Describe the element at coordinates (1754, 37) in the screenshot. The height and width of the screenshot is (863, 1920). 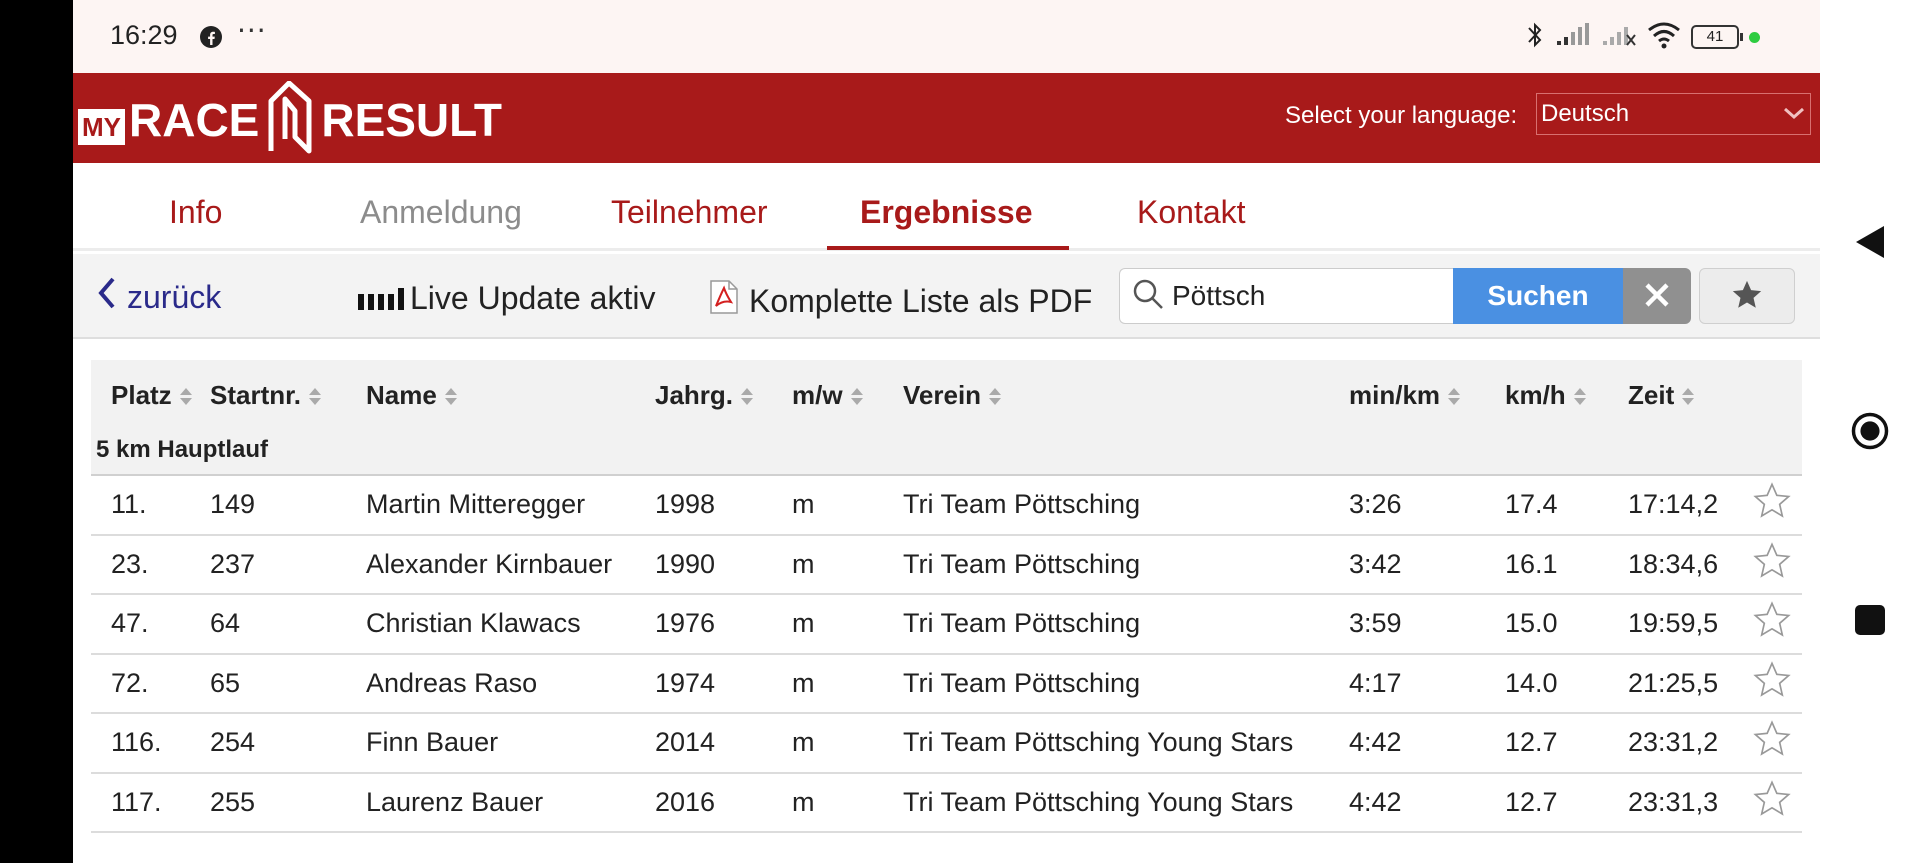
I see `privacy-dot` at that location.